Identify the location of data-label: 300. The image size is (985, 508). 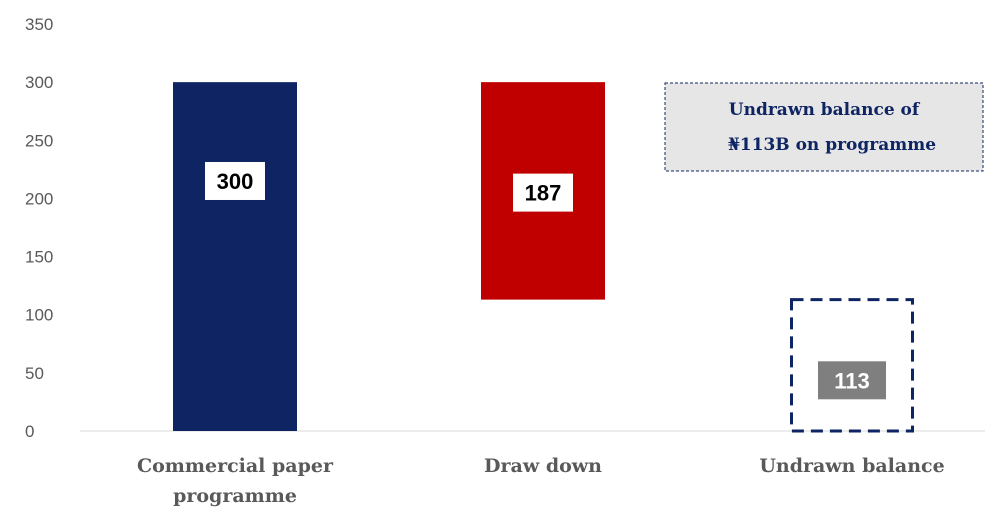
(235, 181).